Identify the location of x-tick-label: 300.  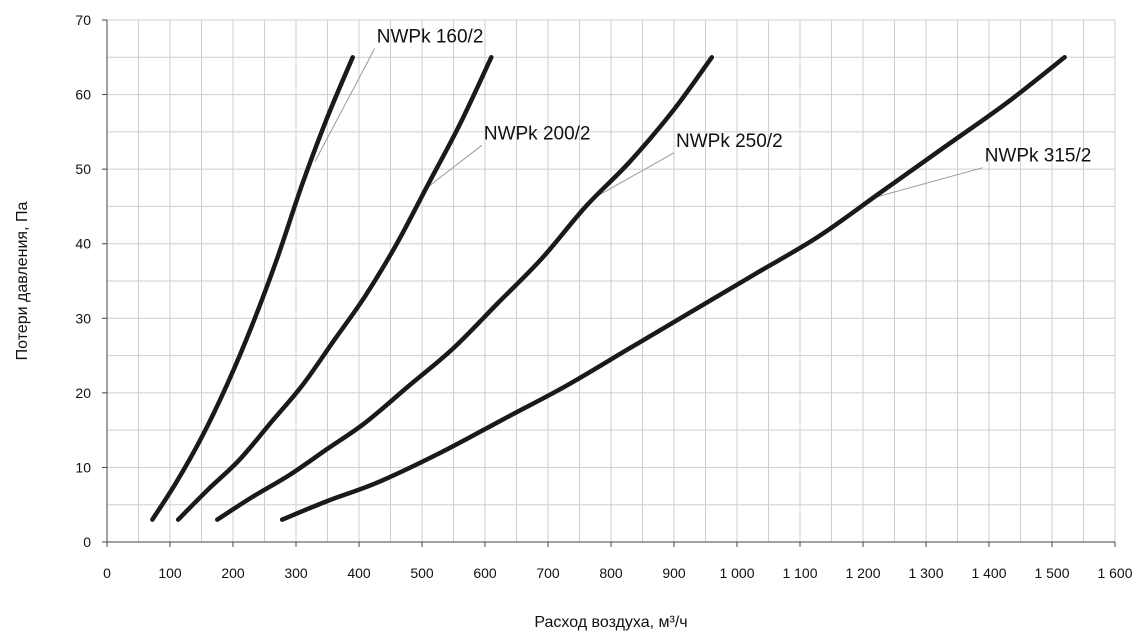
(296, 573).